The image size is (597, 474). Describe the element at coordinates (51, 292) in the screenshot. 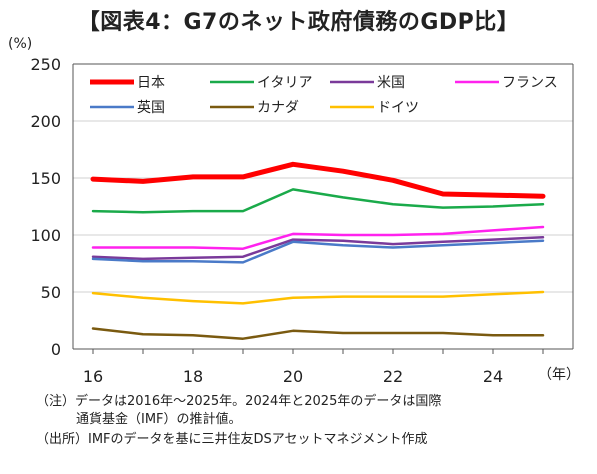

I see `y-tick-label-50: 50` at that location.